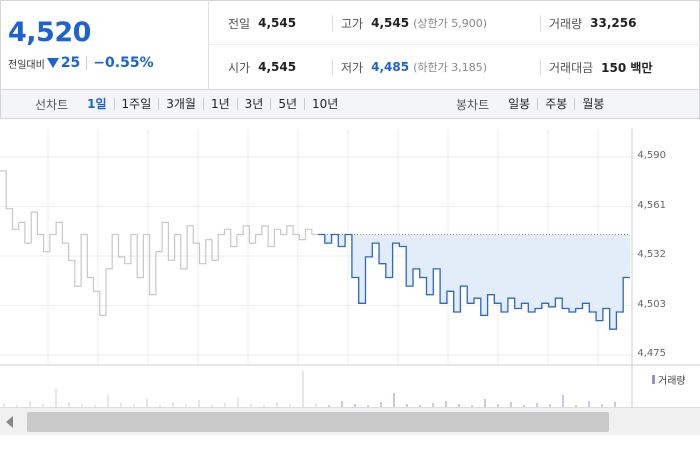 The height and width of the screenshot is (450, 700). Describe the element at coordinates (159, 243) in the screenshot. I see `previous-day-line` at that location.